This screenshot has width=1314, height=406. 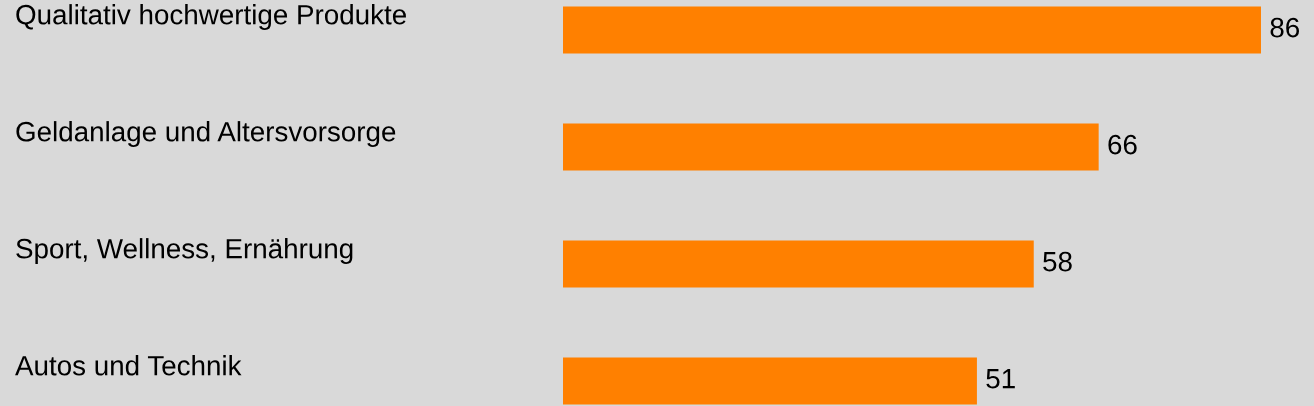 What do you see at coordinates (1057, 261) in the screenshot?
I see `data-label: 58` at bounding box center [1057, 261].